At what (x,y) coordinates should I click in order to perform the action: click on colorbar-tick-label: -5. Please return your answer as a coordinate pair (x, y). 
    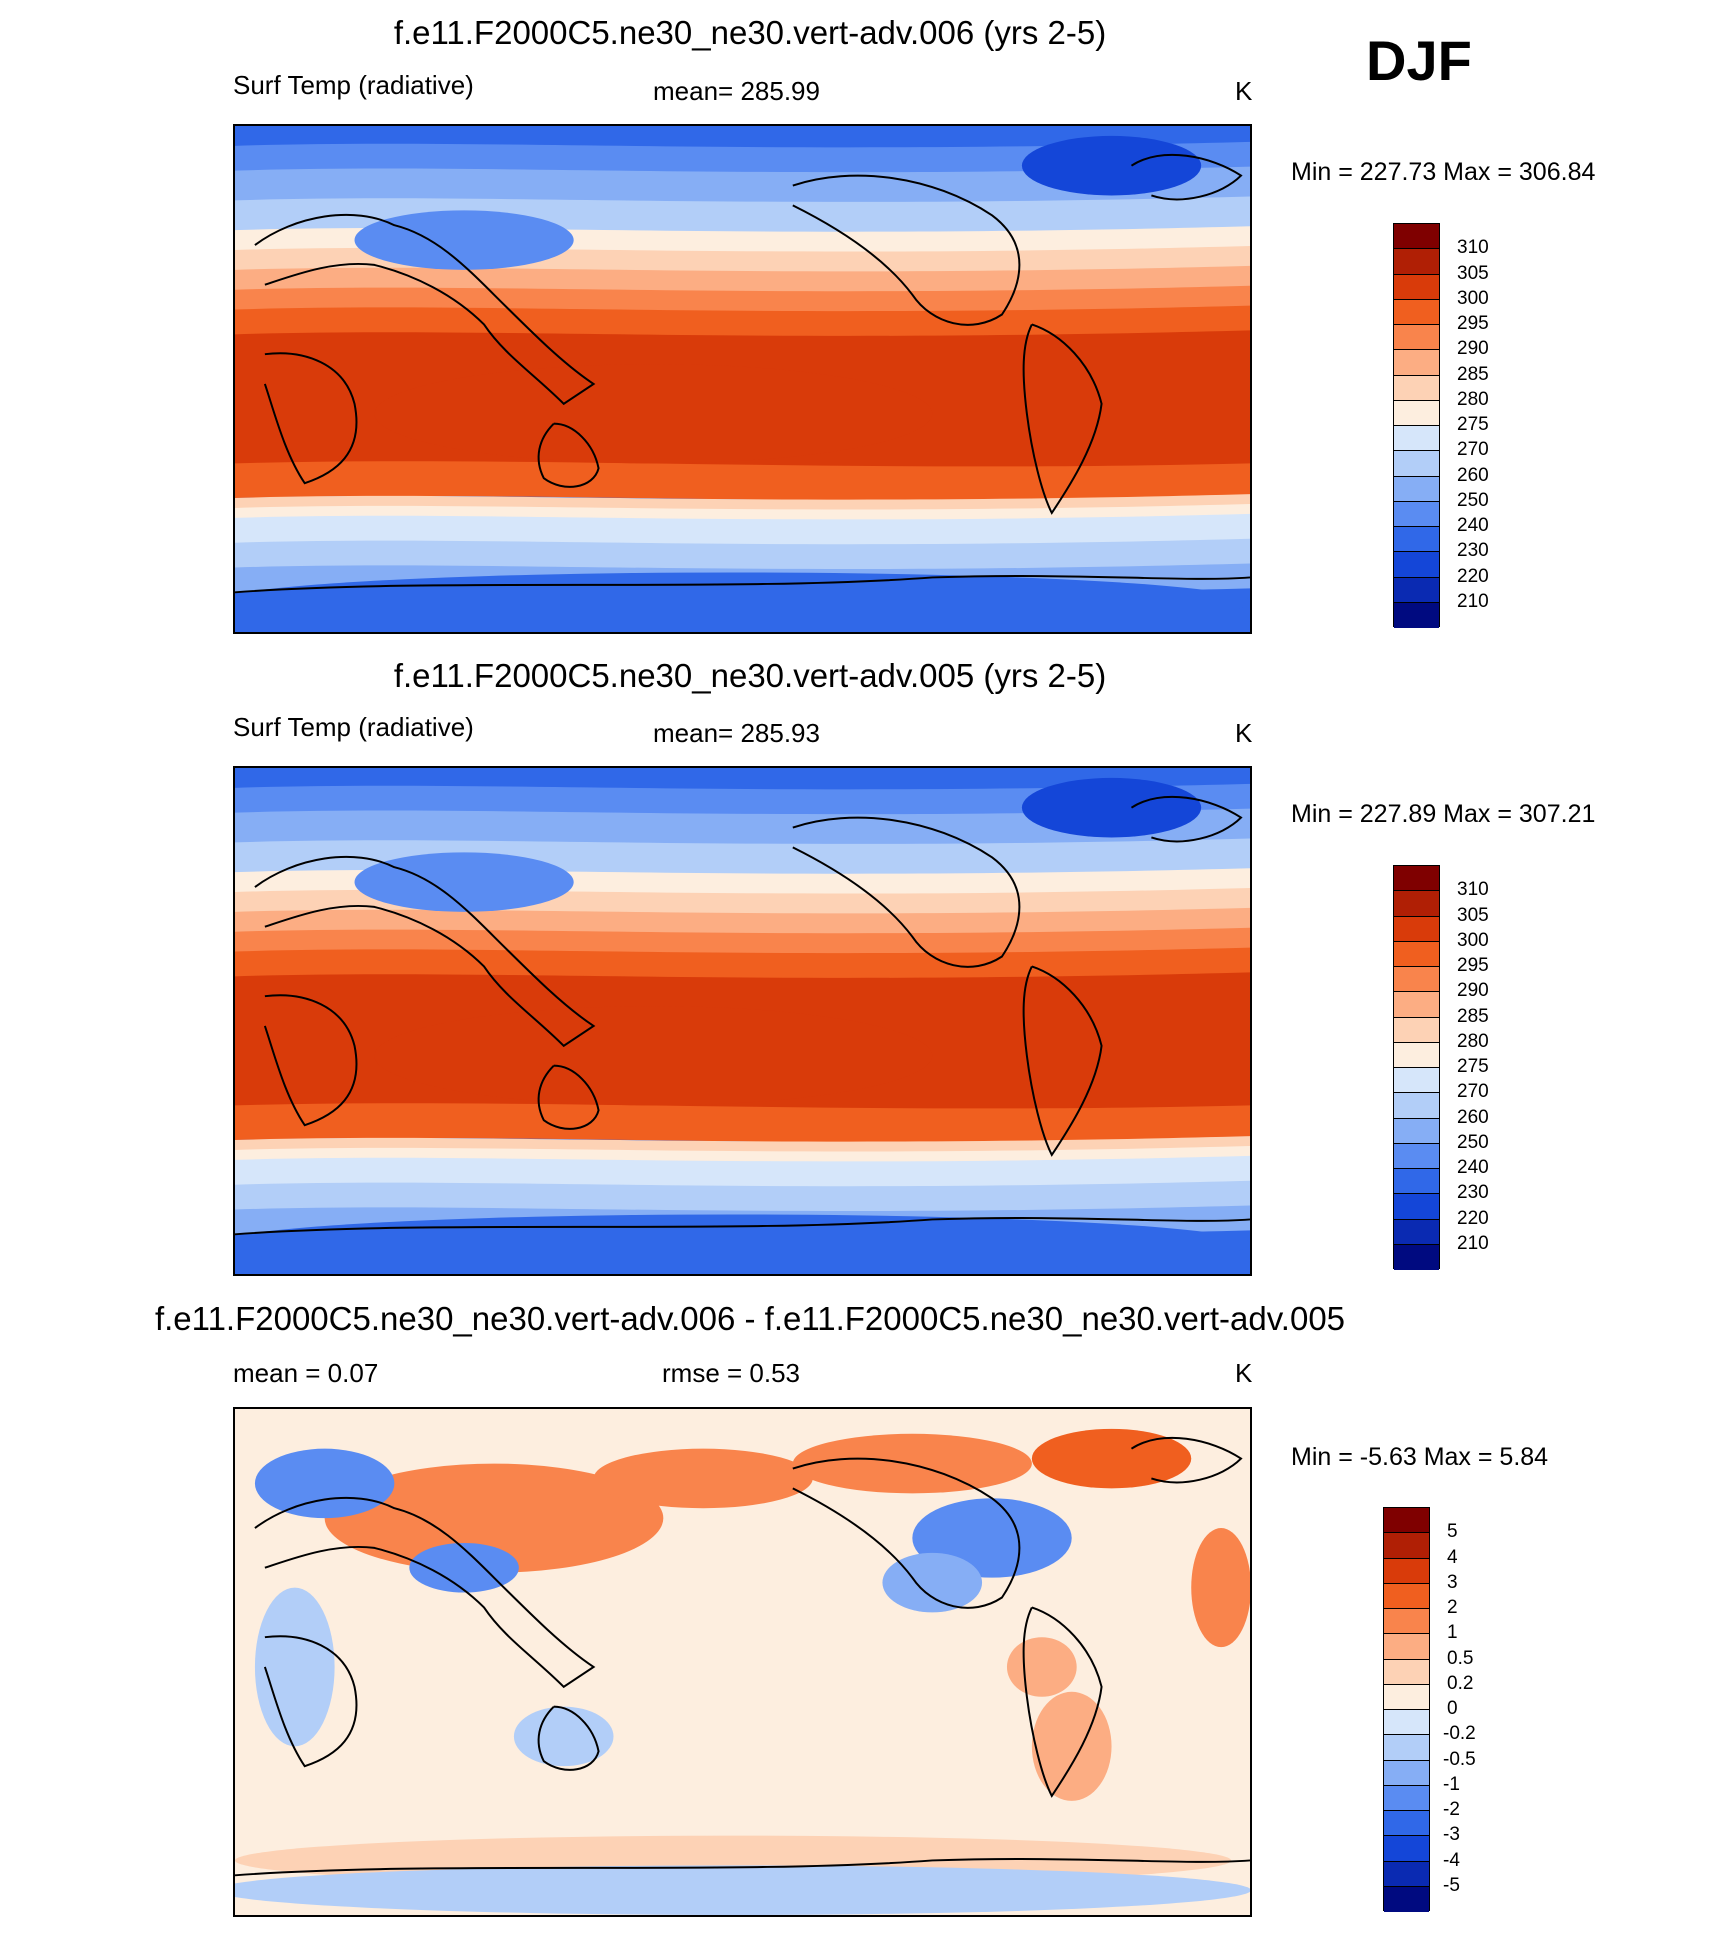
    Looking at the image, I should click on (1451, 1885).